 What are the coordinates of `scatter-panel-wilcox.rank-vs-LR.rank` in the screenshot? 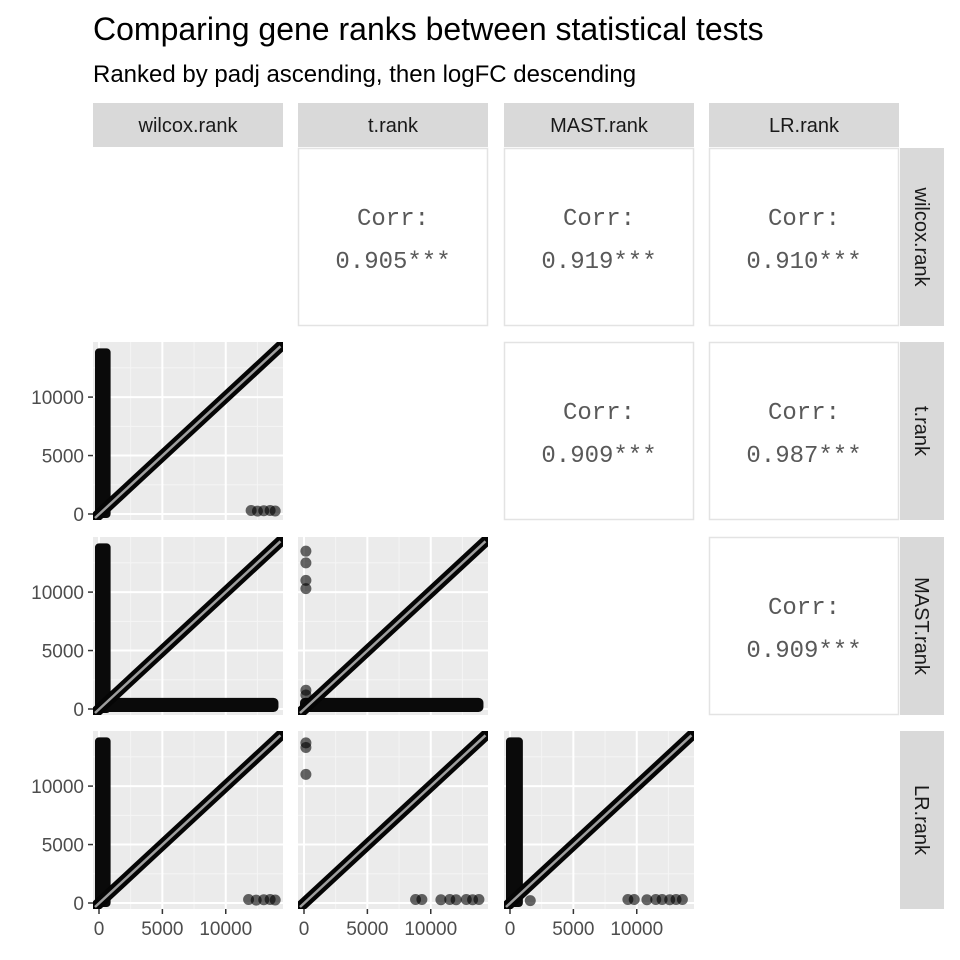 It's located at (188, 820).